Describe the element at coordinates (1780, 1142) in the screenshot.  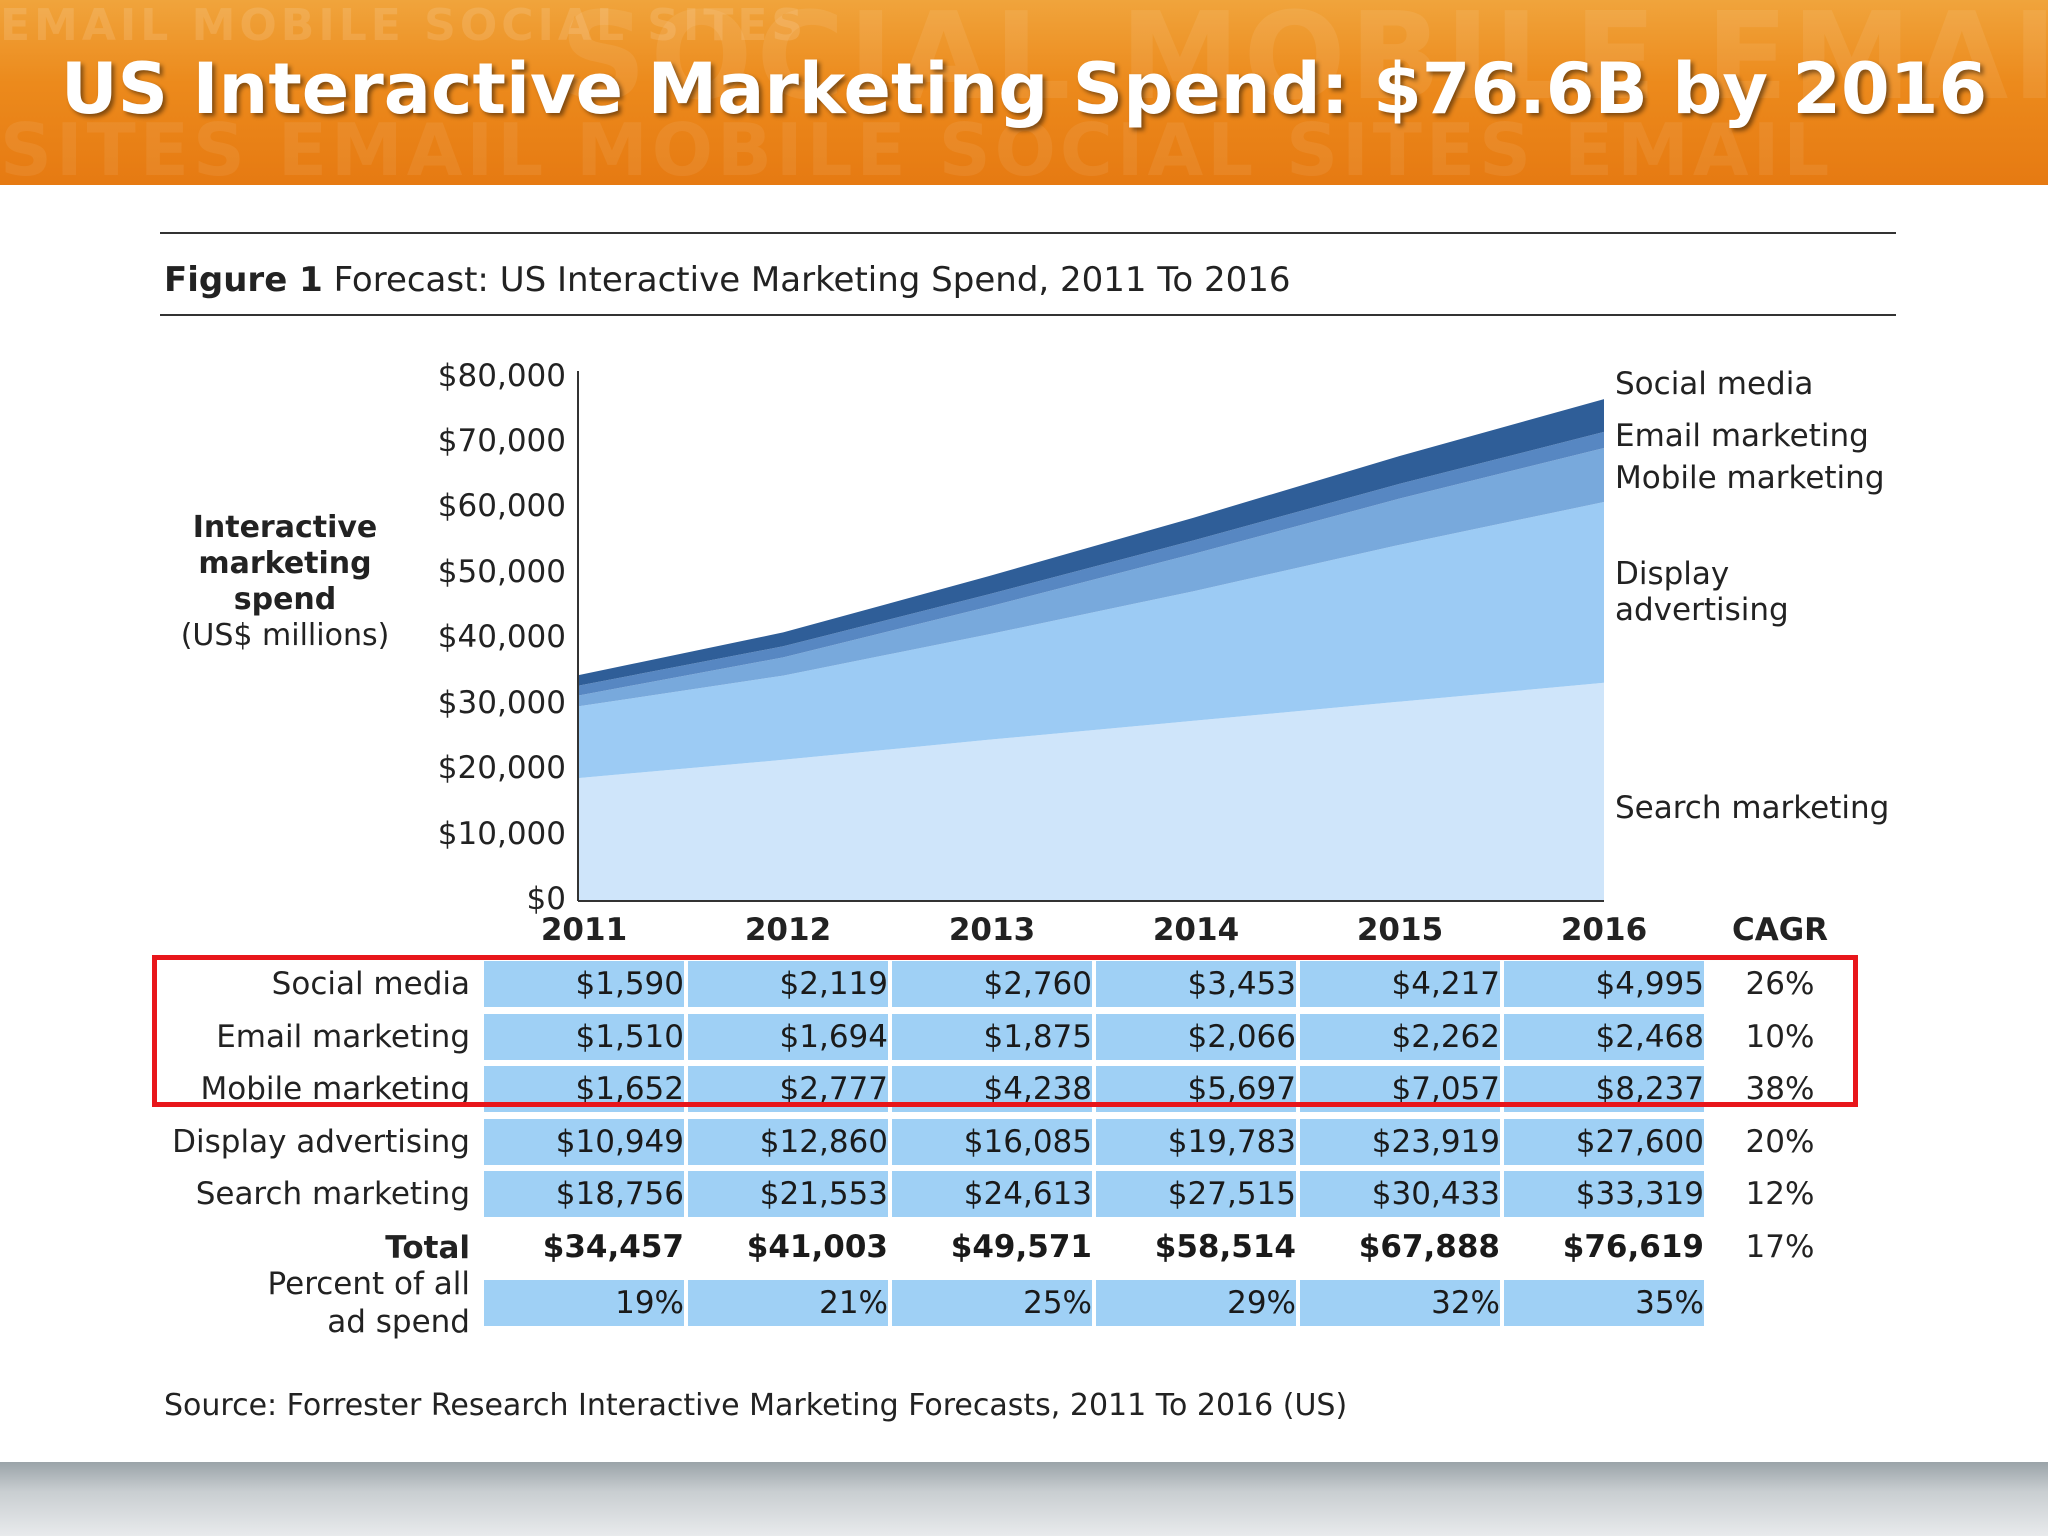
I see `cagr-cell: 20%` at that location.